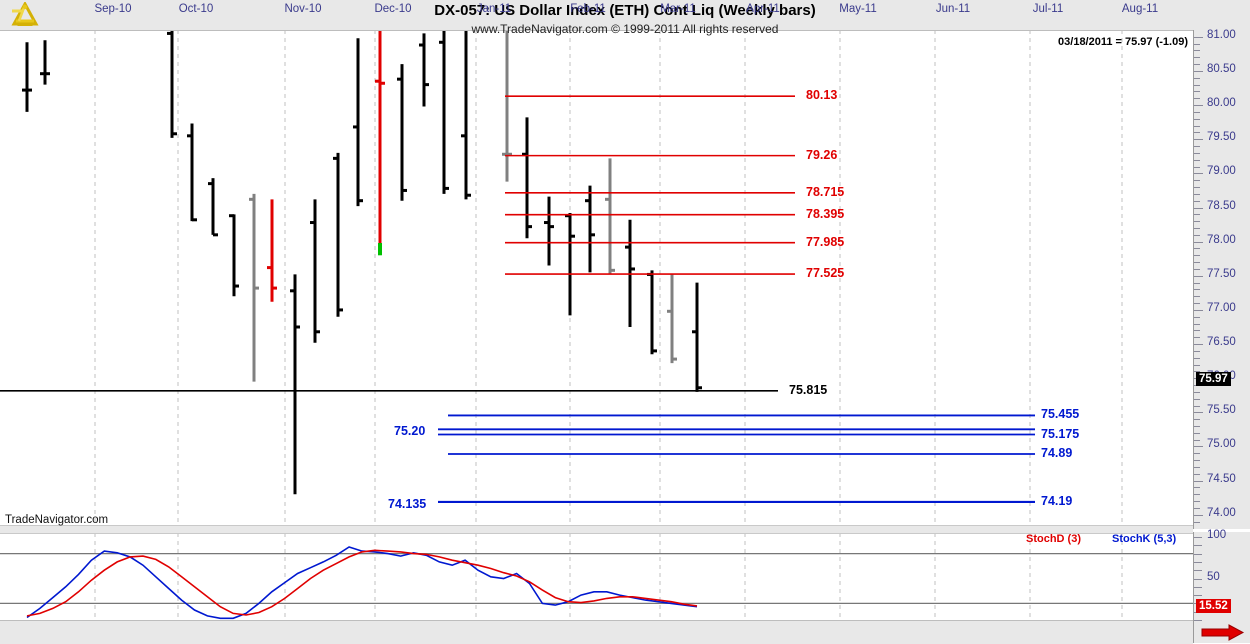 Image resolution: width=1250 pixels, height=644 pixels. Describe the element at coordinates (1221, 103) in the screenshot. I see `price-axis-label: 80.00` at that location.